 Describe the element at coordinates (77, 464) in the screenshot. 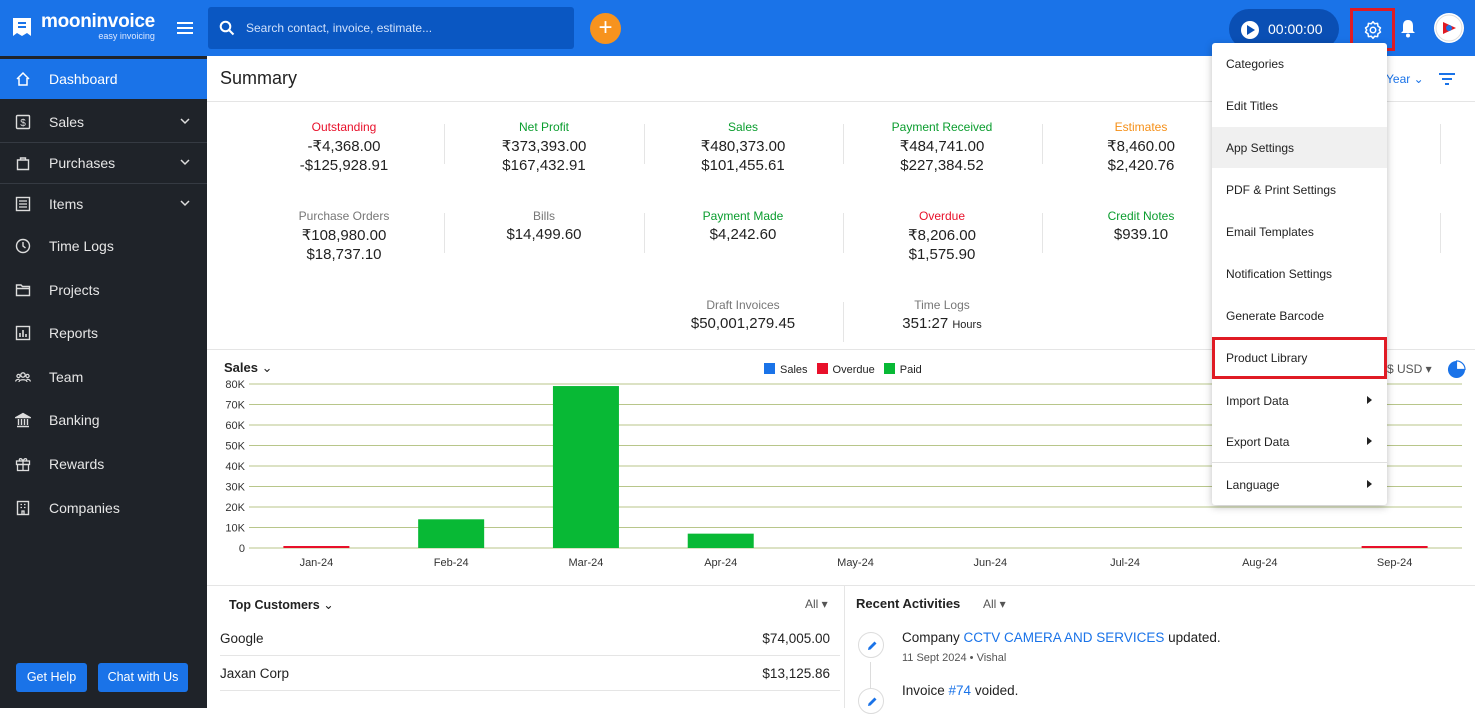

I see `sidebar-item-label: Rewards` at that location.